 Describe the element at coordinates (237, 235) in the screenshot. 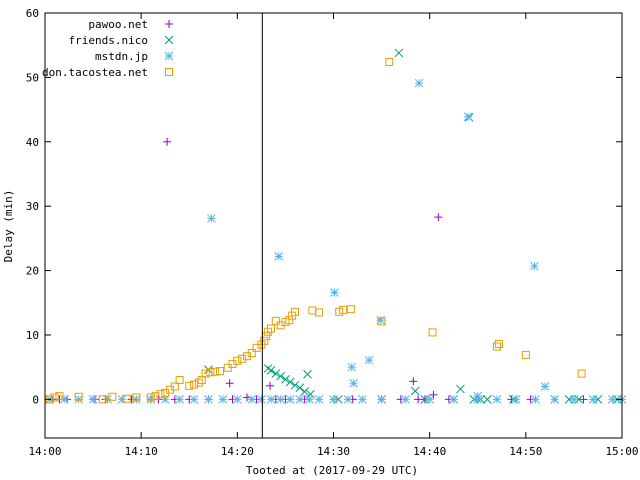

I see `x-tick-2: 14:20` at that location.